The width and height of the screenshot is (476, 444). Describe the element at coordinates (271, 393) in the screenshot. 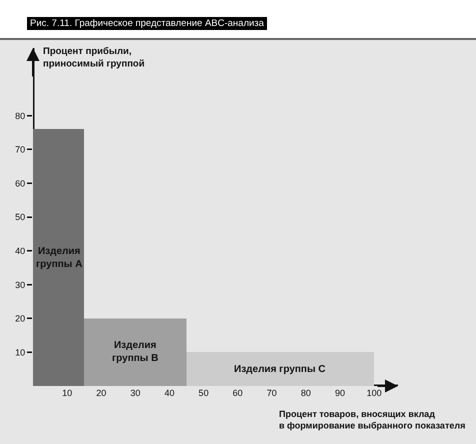

I see `x-tick-label: 70` at that location.